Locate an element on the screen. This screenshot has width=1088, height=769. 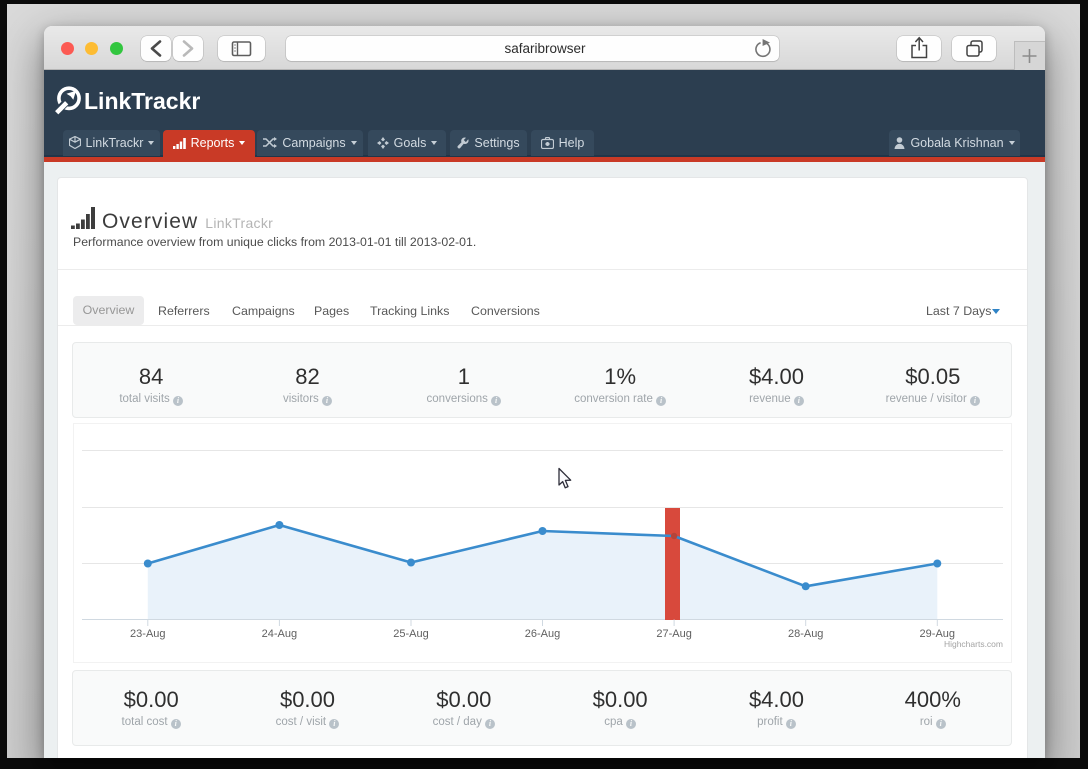
svg-text: 29-Aug is located at coordinates (937, 634).